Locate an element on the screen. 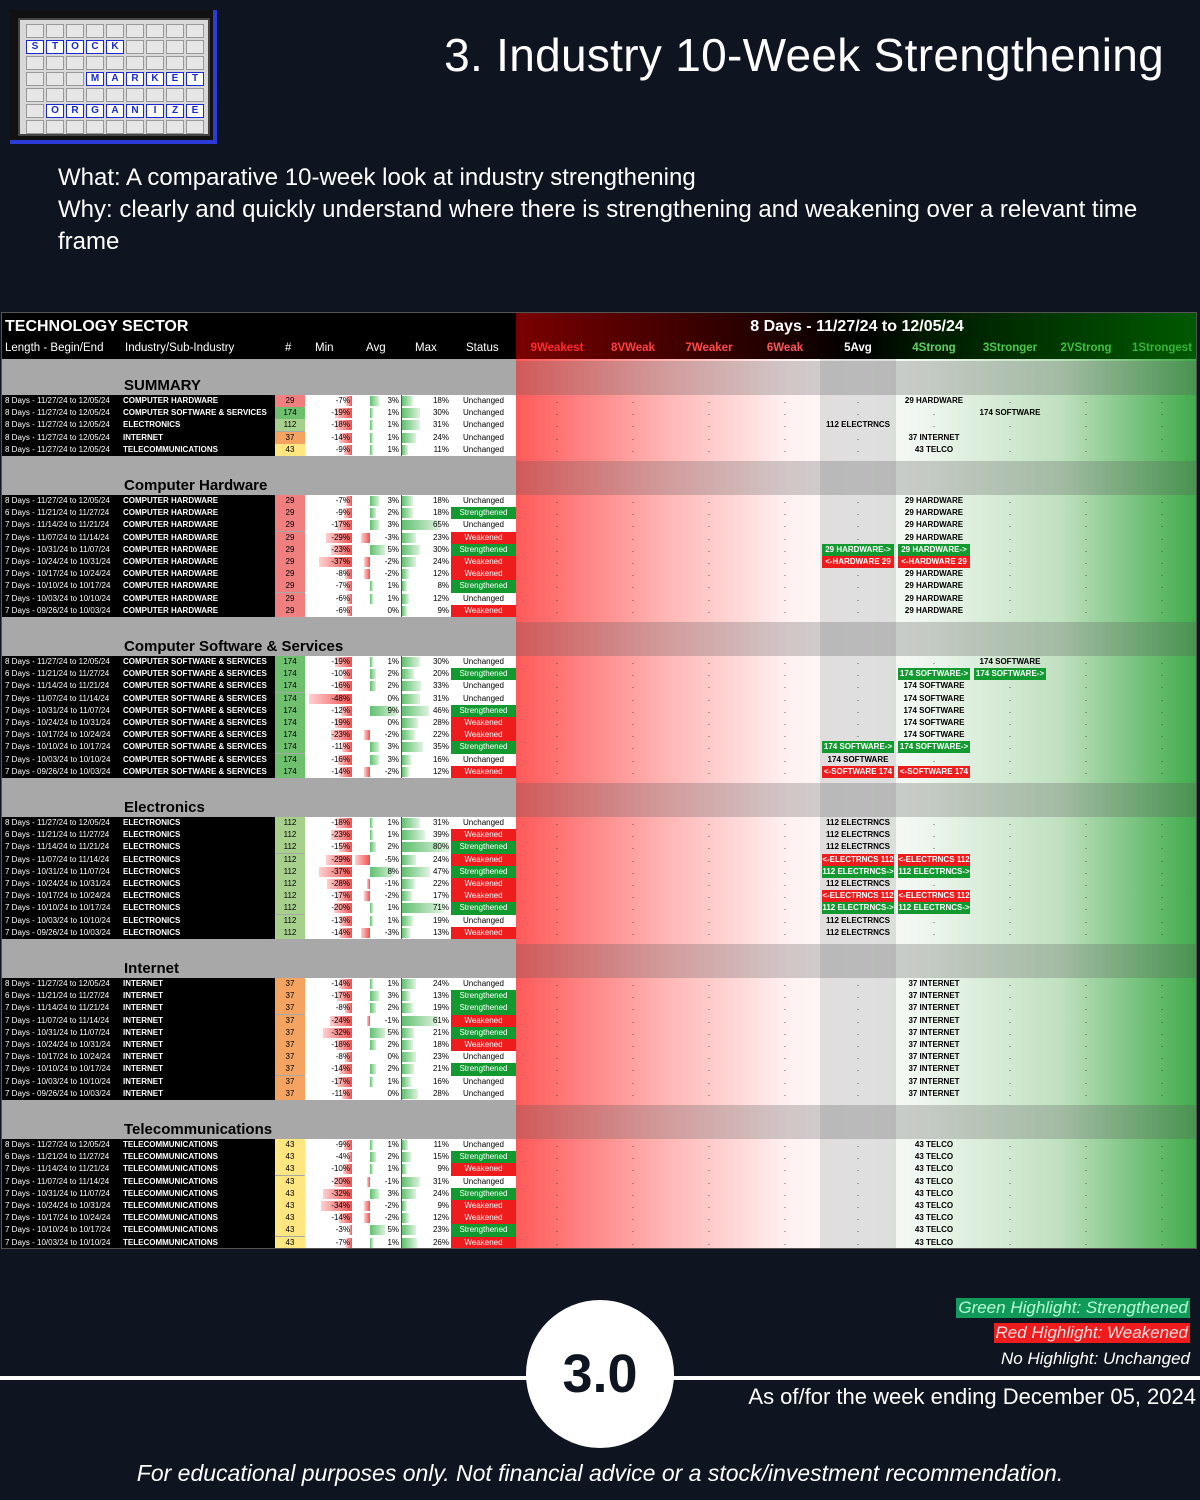 This screenshot has width=1200, height=1500. bin-label: 174 SOFTWARE-> is located at coordinates (1010, 674).